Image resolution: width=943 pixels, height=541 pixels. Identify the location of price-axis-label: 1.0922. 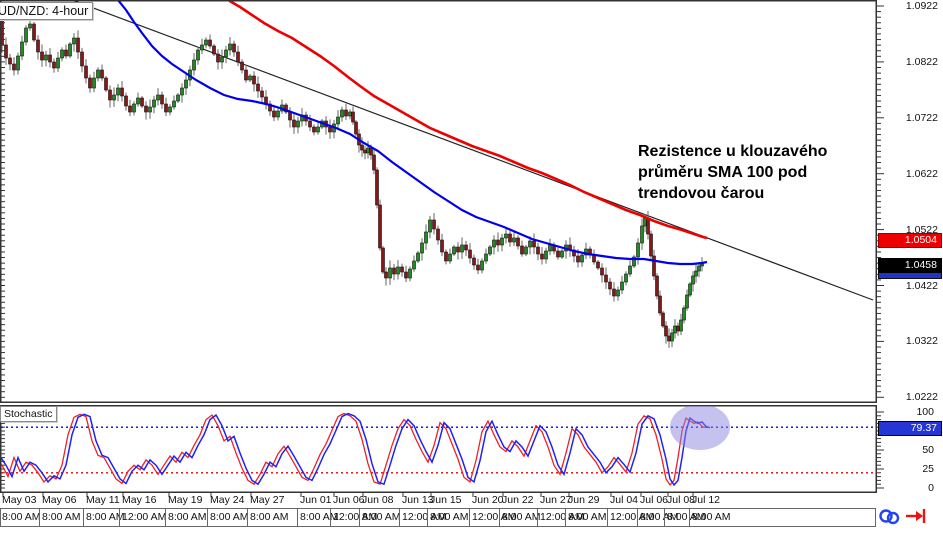
(921, 6).